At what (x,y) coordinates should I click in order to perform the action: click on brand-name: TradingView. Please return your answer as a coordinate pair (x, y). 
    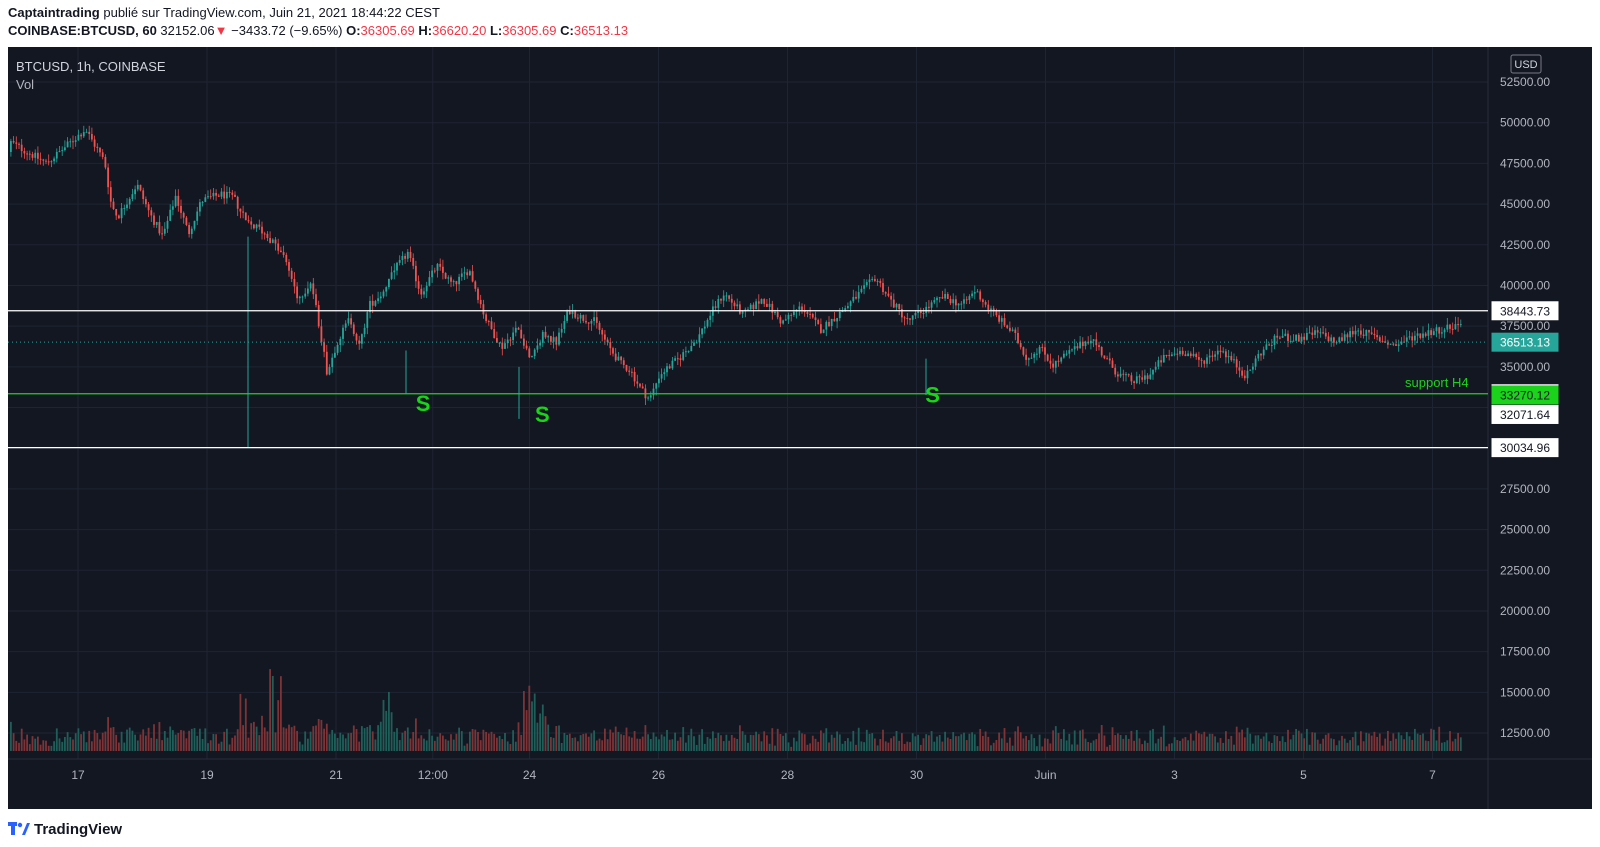
    Looking at the image, I should click on (78, 829).